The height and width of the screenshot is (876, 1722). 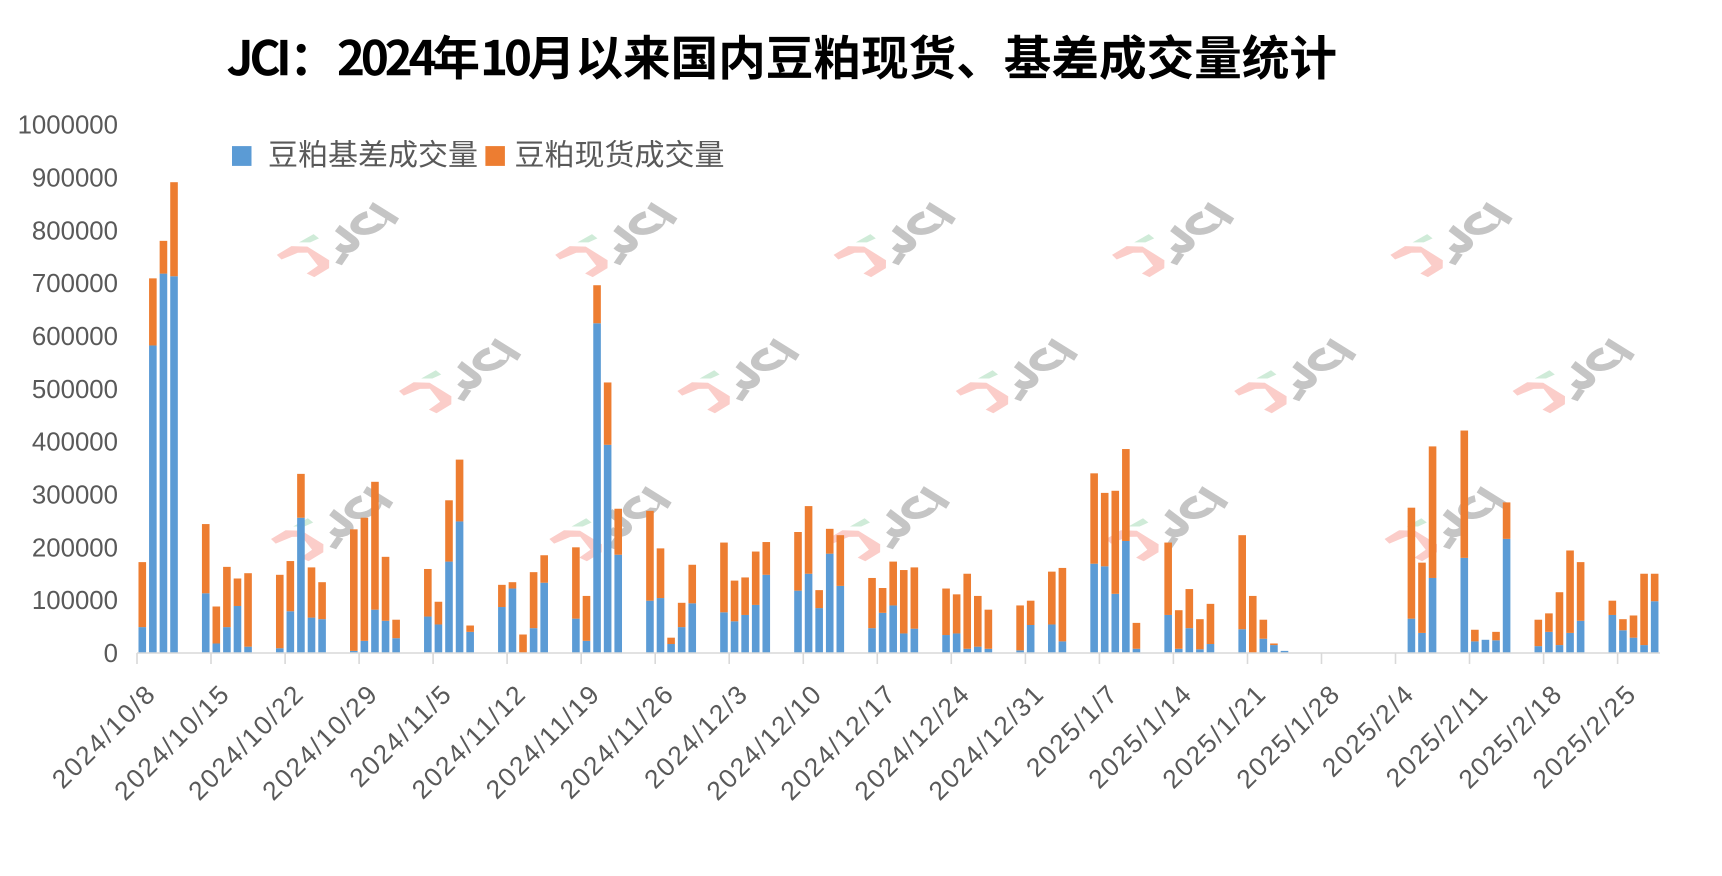 What do you see at coordinates (75, 178) in the screenshot?
I see `svg-text: 900000` at bounding box center [75, 178].